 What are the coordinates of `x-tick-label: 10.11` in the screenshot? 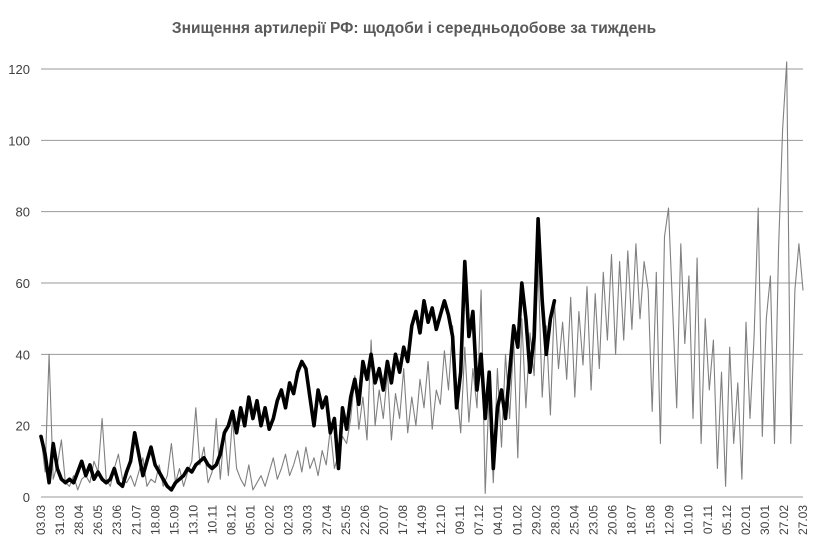 It's located at (212, 519).